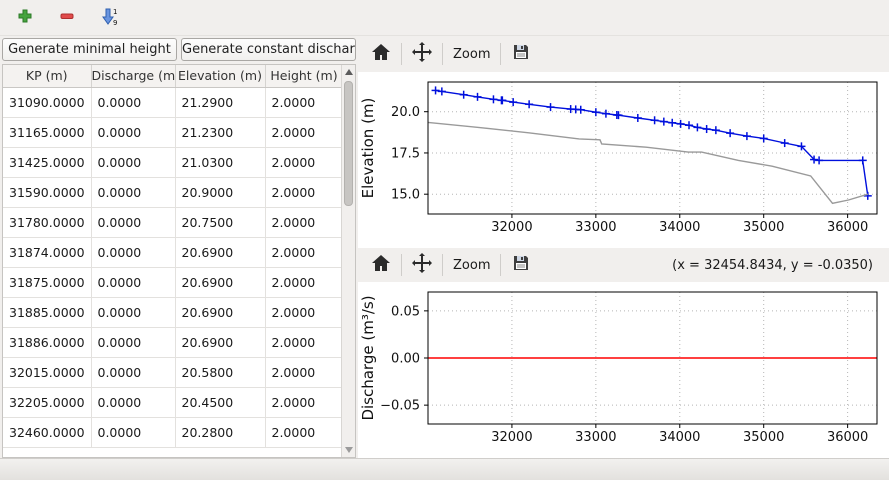 The height and width of the screenshot is (480, 889). I want to click on table-row: 31885.0000 0.0000 20.6900 2.0000, so click(173, 312).